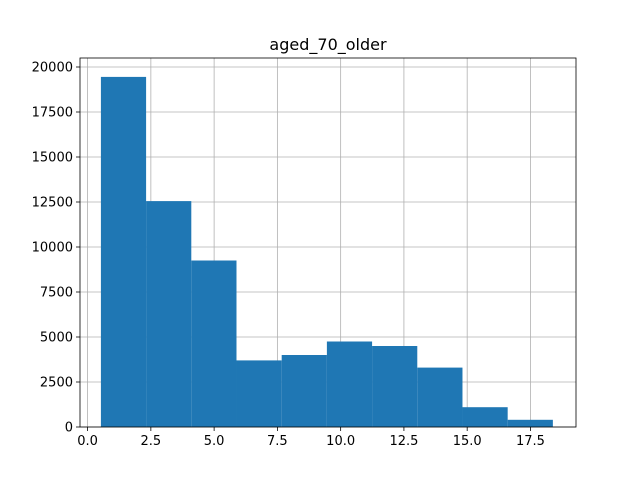 The height and width of the screenshot is (480, 640). Describe the element at coordinates (52, 203) in the screenshot. I see `y-tick-label: 12500` at that location.